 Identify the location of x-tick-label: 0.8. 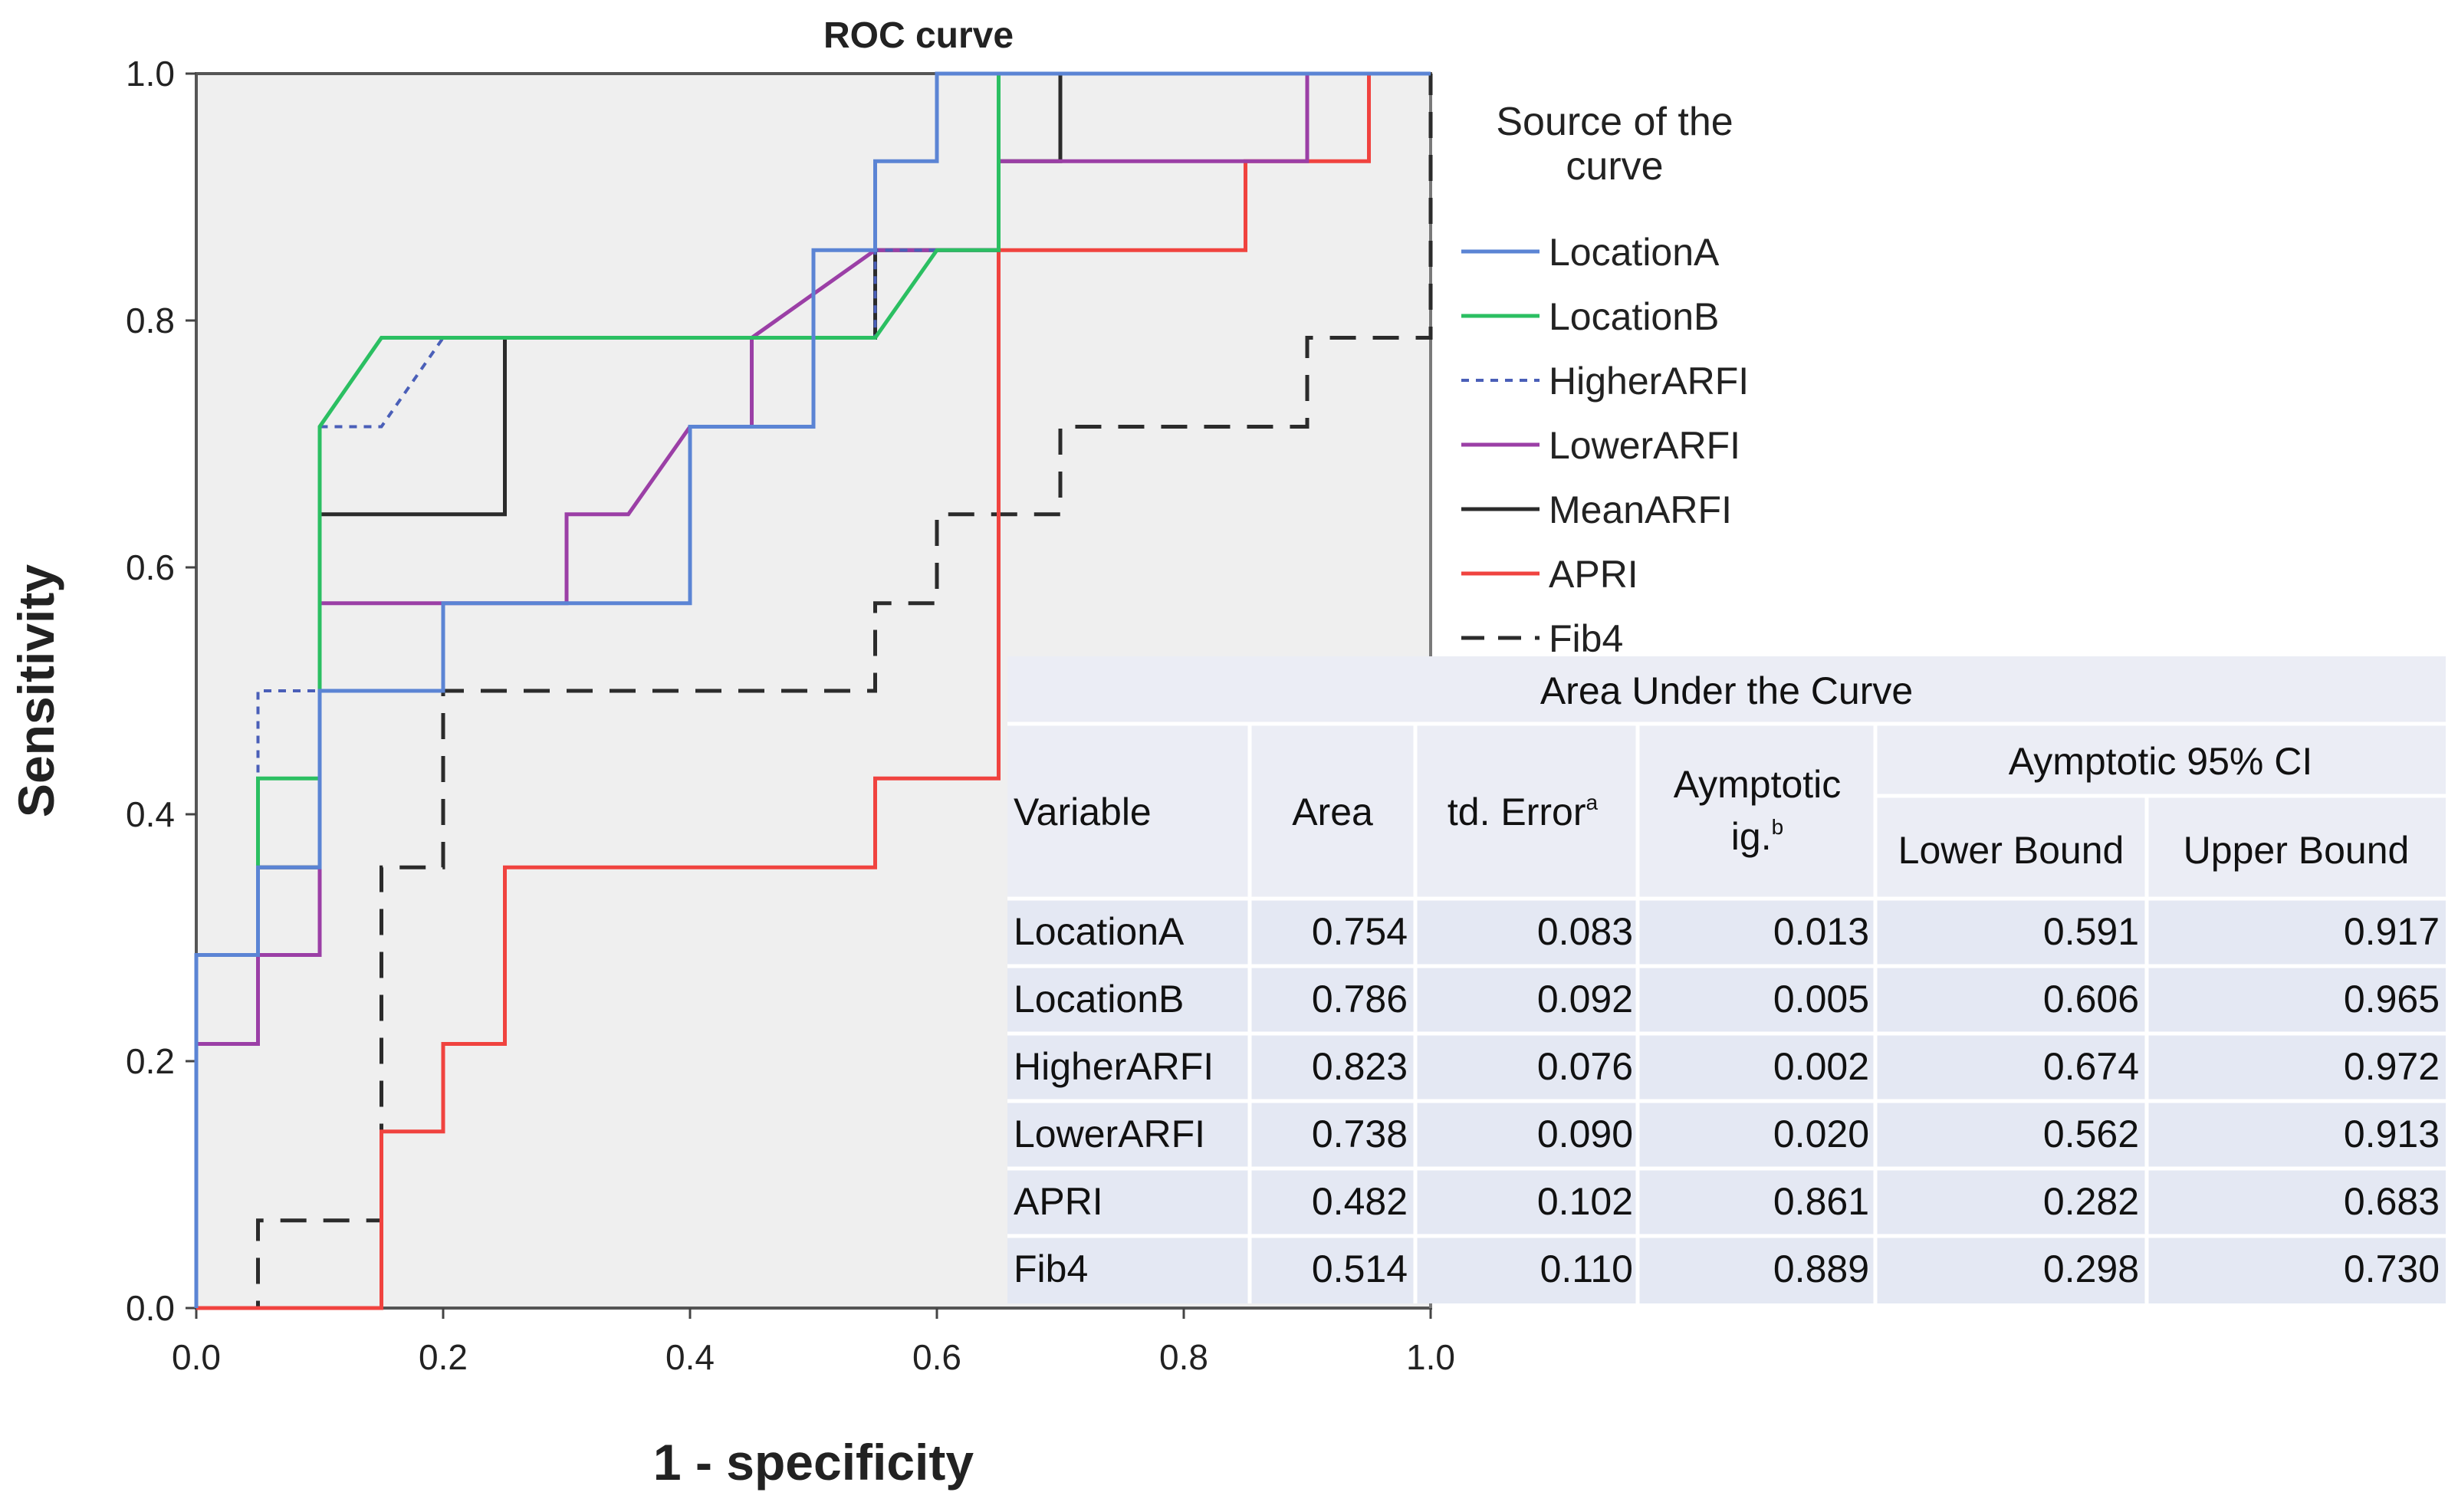
(1183, 1357).